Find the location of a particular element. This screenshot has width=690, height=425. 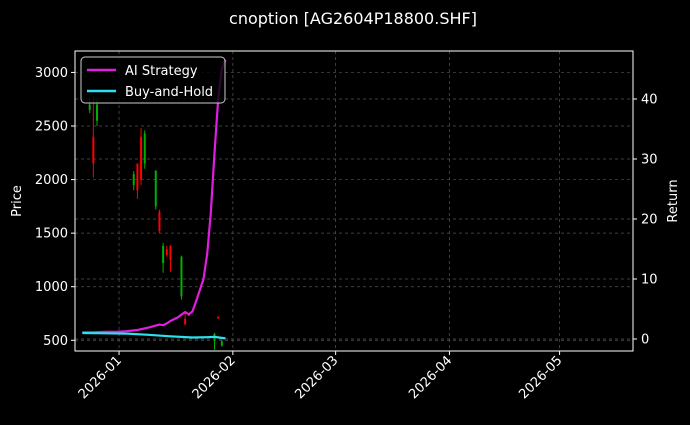

chart-title: cnoption [AG2604P18800.SHF] is located at coordinates (353, 18).